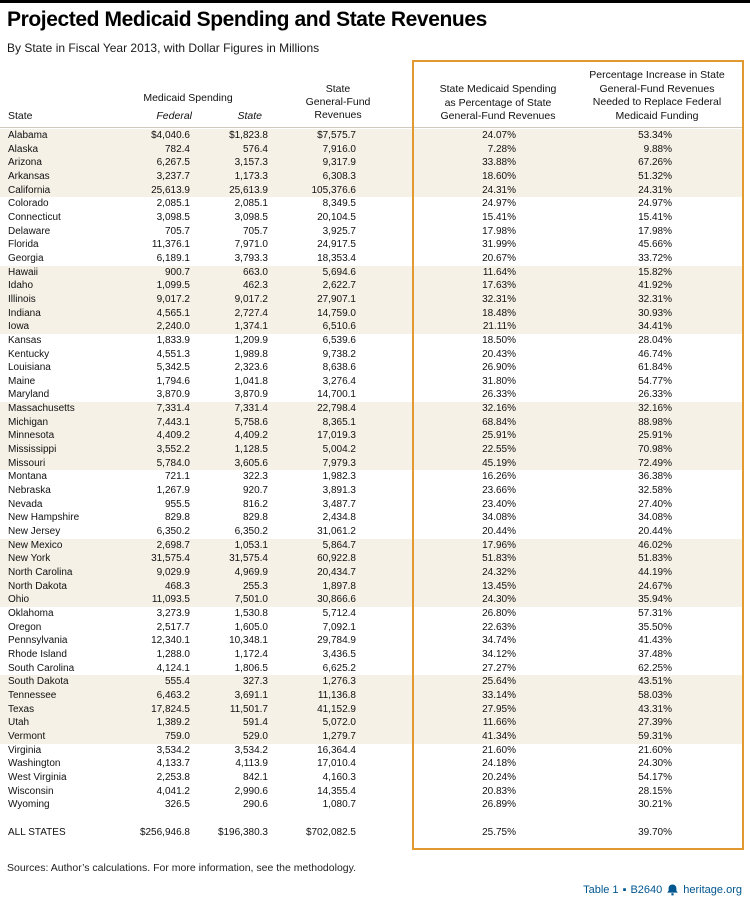  What do you see at coordinates (336, 532) in the screenshot?
I see `cell-general-fund-revenues: 31,061.2` at bounding box center [336, 532].